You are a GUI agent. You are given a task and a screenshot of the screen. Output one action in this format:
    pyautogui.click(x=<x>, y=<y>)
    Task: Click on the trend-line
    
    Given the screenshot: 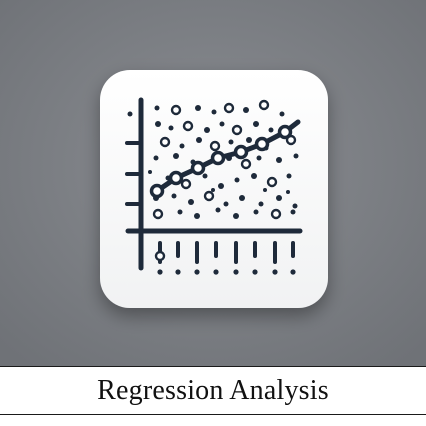 What is the action you would take?
    pyautogui.click(x=225, y=159)
    